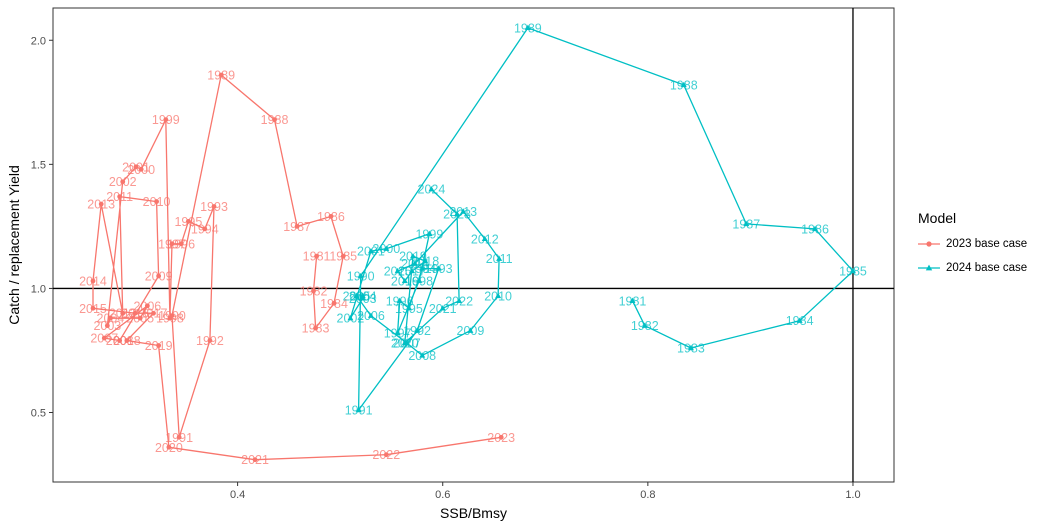 The width and height of the screenshot is (1056, 528). I want to click on point-label: 2023, so click(501, 438).